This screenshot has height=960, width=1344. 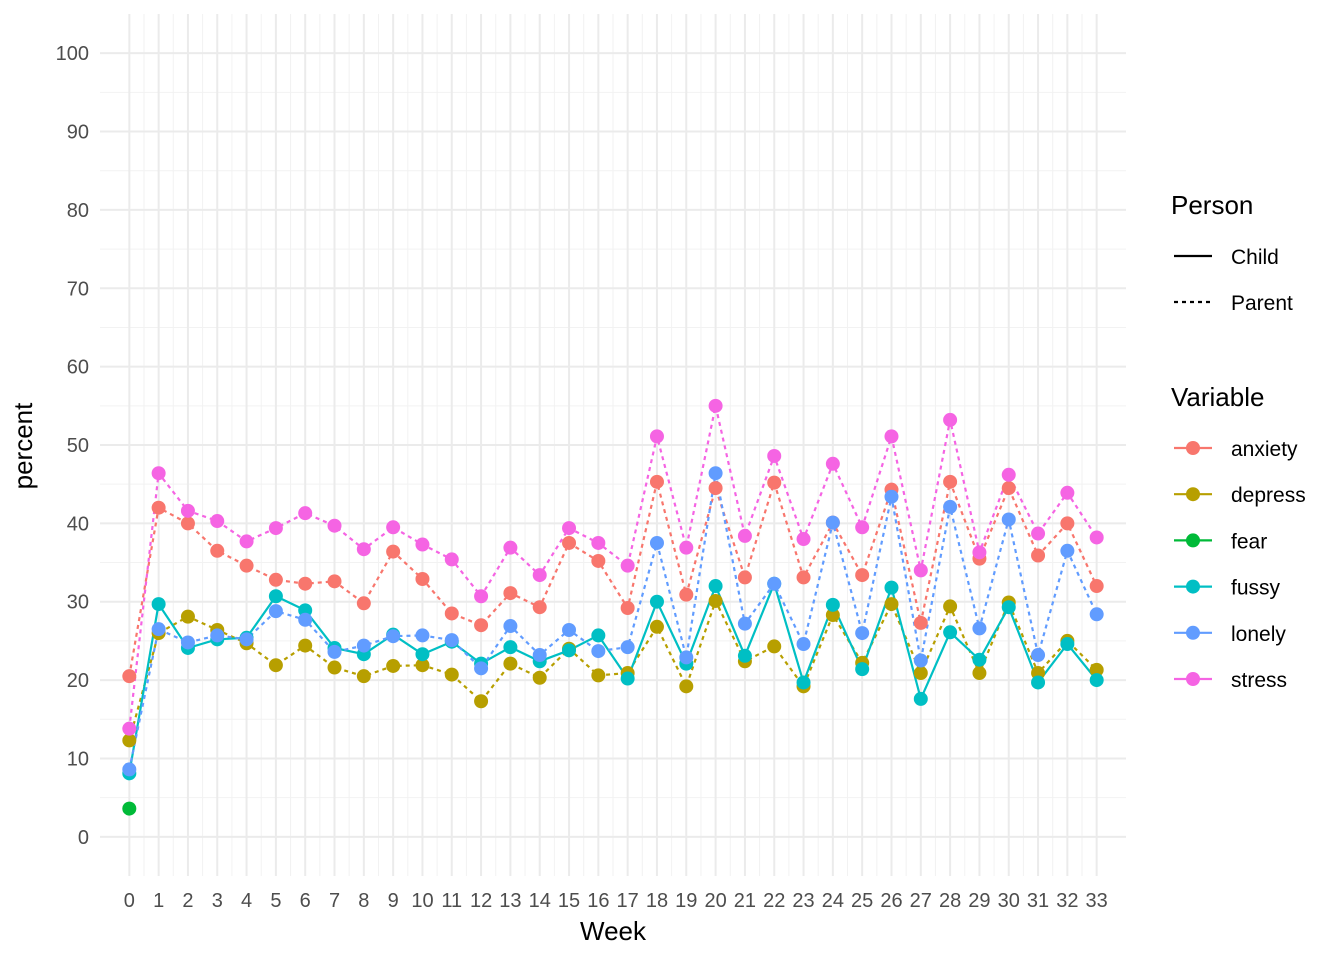 I want to click on x-tick-label: 33, so click(x=1097, y=901).